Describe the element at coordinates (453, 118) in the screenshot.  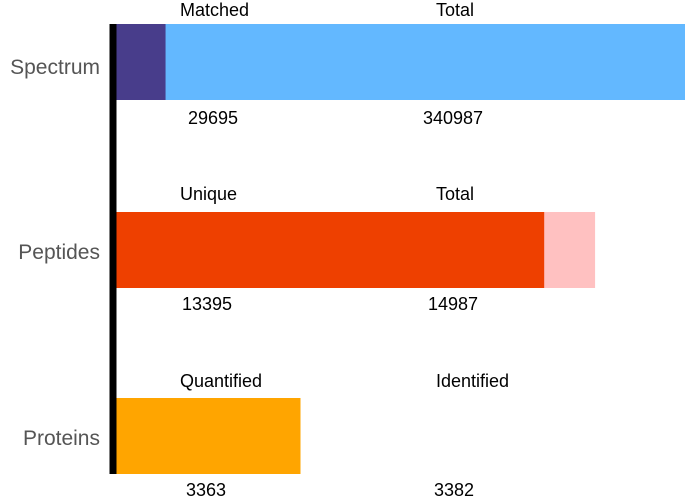
I see `spectrum-outer-value: 340987` at that location.